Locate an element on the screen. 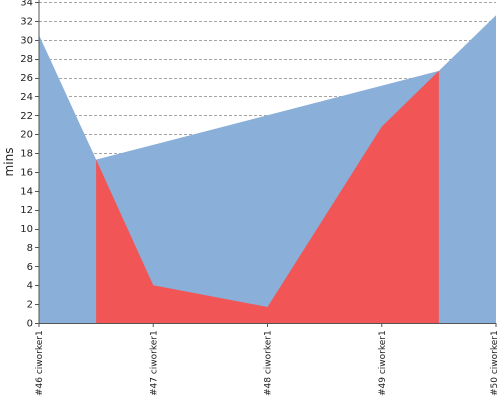 The image size is (500, 400). y-tick-label: 34 is located at coordinates (26, 4).